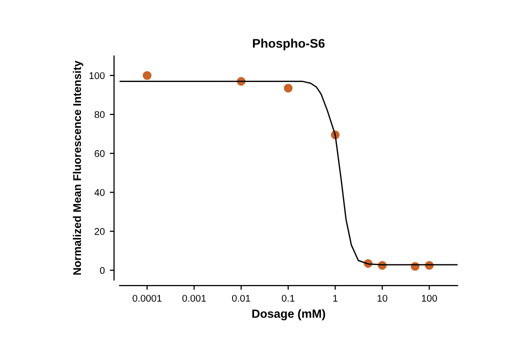 The height and width of the screenshot is (350, 520). I want to click on y-tick-label: 0, so click(102, 270).